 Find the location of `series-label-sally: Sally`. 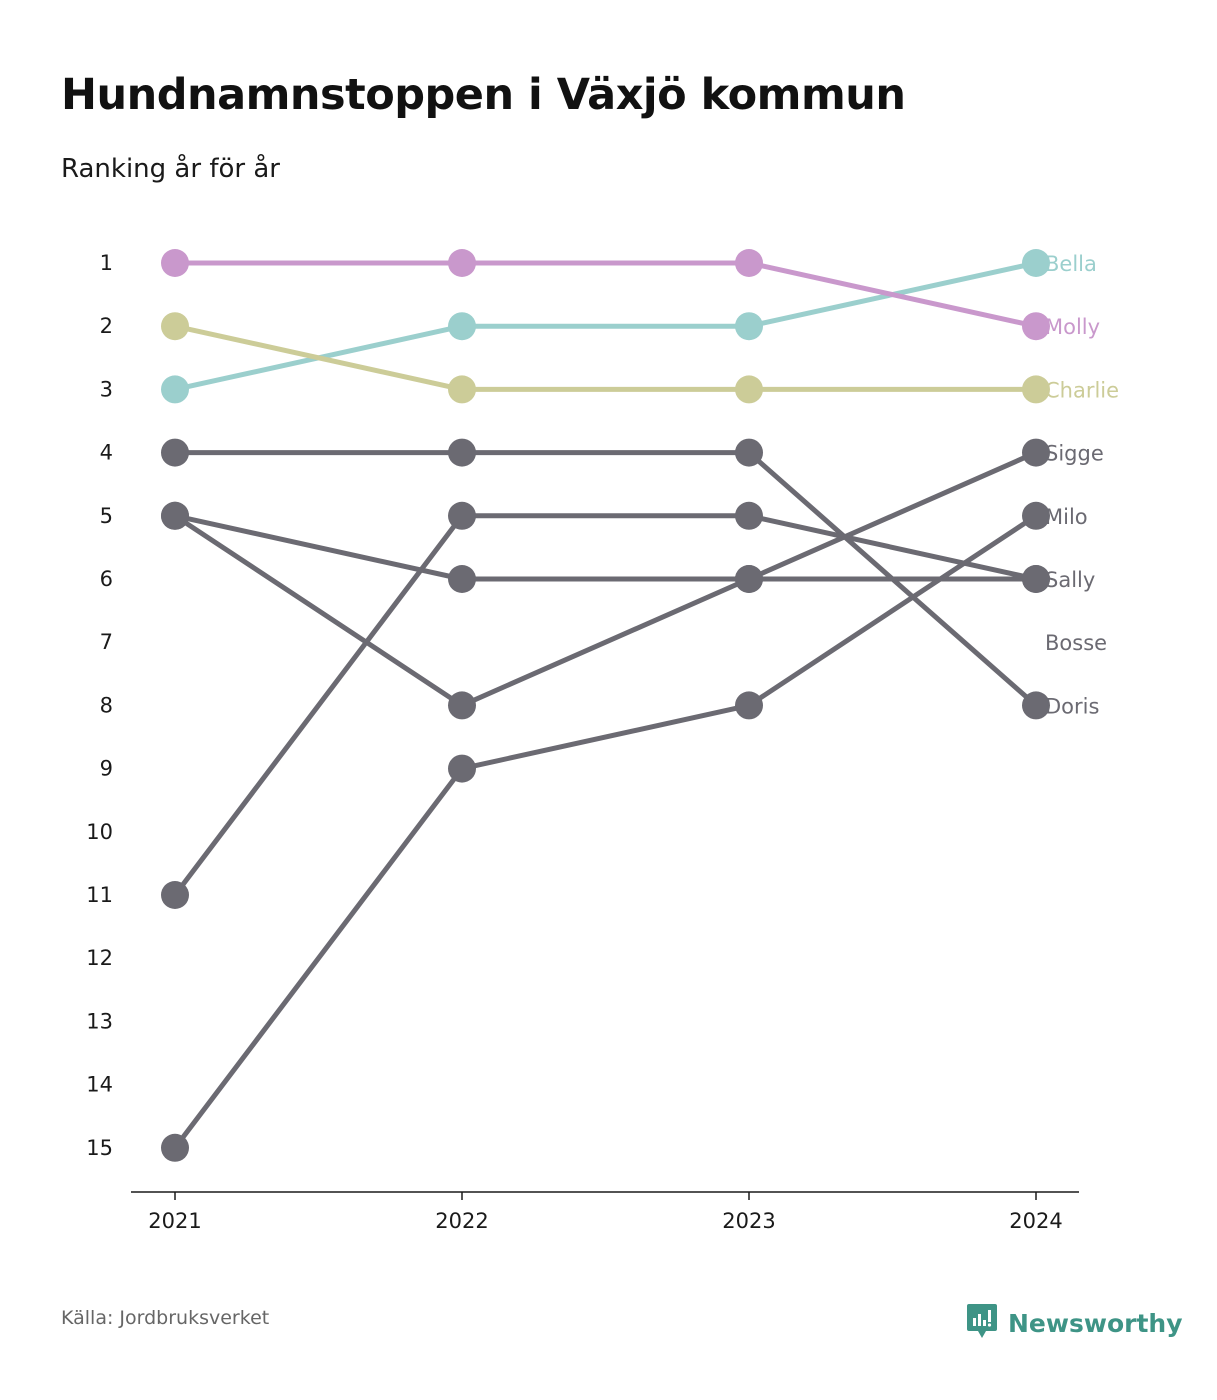

series-label-sally: Sally is located at coordinates (1070, 580).